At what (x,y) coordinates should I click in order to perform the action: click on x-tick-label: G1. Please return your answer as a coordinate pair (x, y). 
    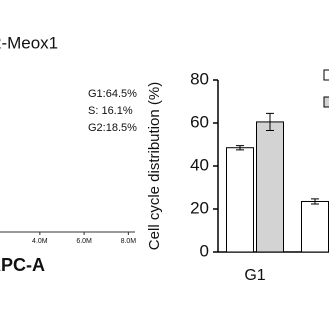
    Looking at the image, I should click on (254, 275).